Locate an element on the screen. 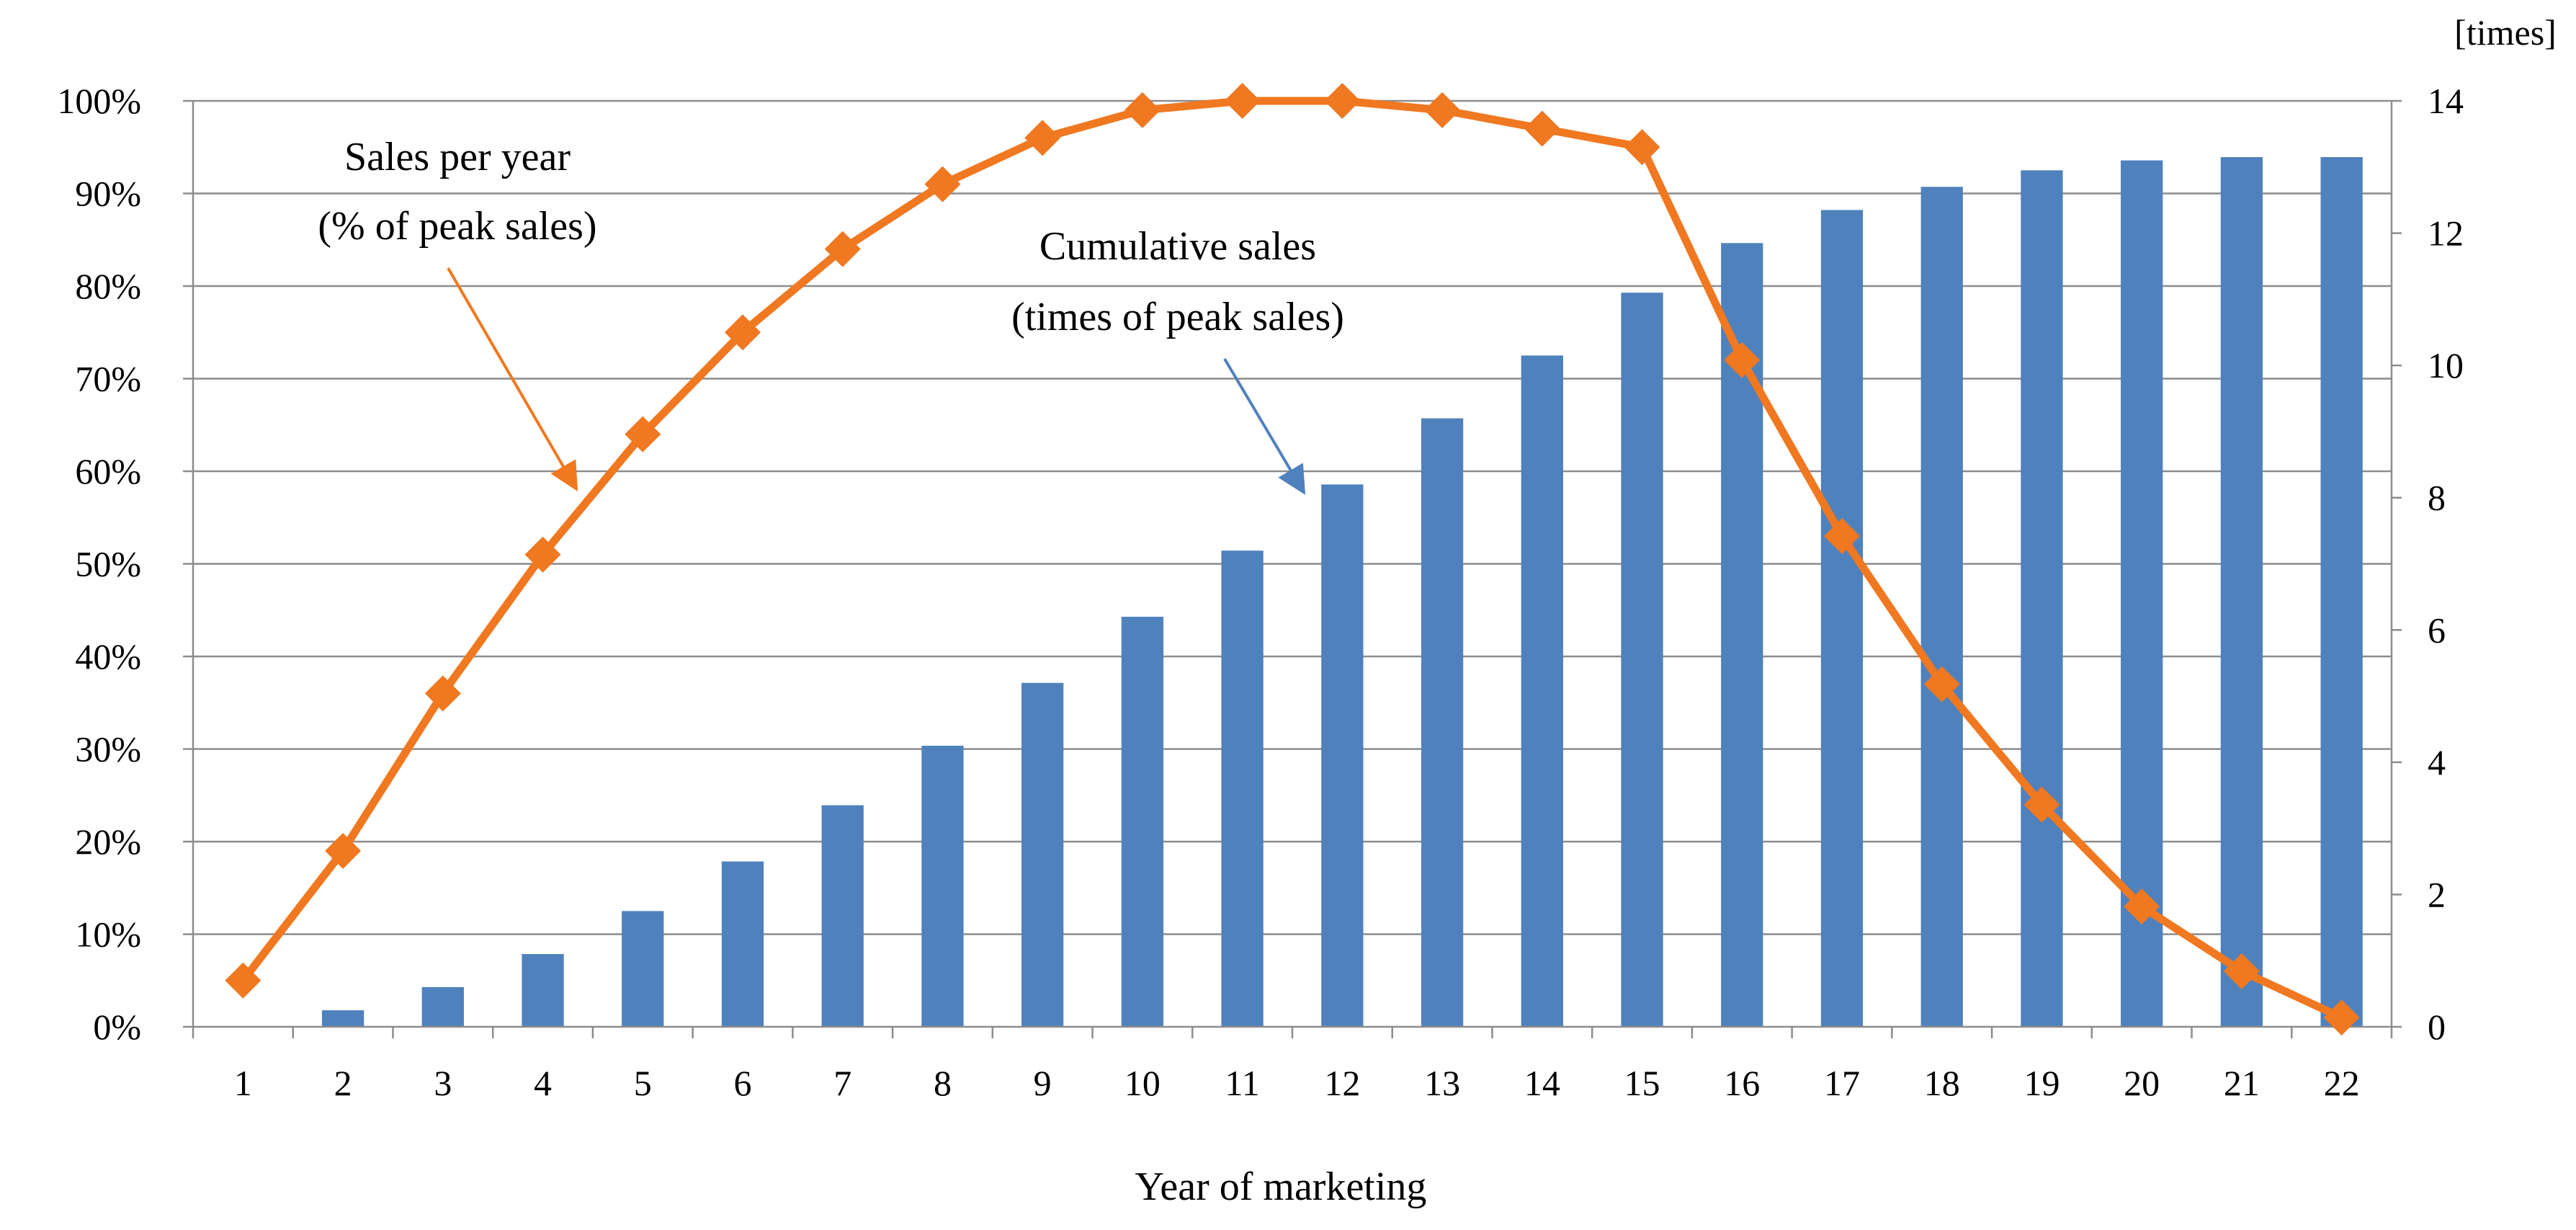  y-left-tick-label: 70% is located at coordinates (108, 379).